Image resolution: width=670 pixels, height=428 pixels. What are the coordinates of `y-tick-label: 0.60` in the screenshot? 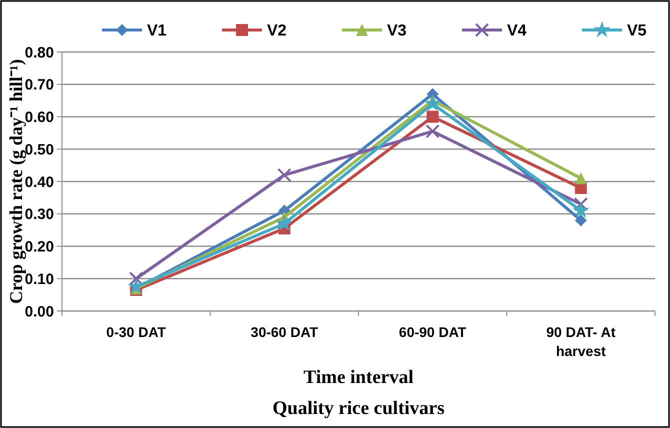 It's located at (39, 117).